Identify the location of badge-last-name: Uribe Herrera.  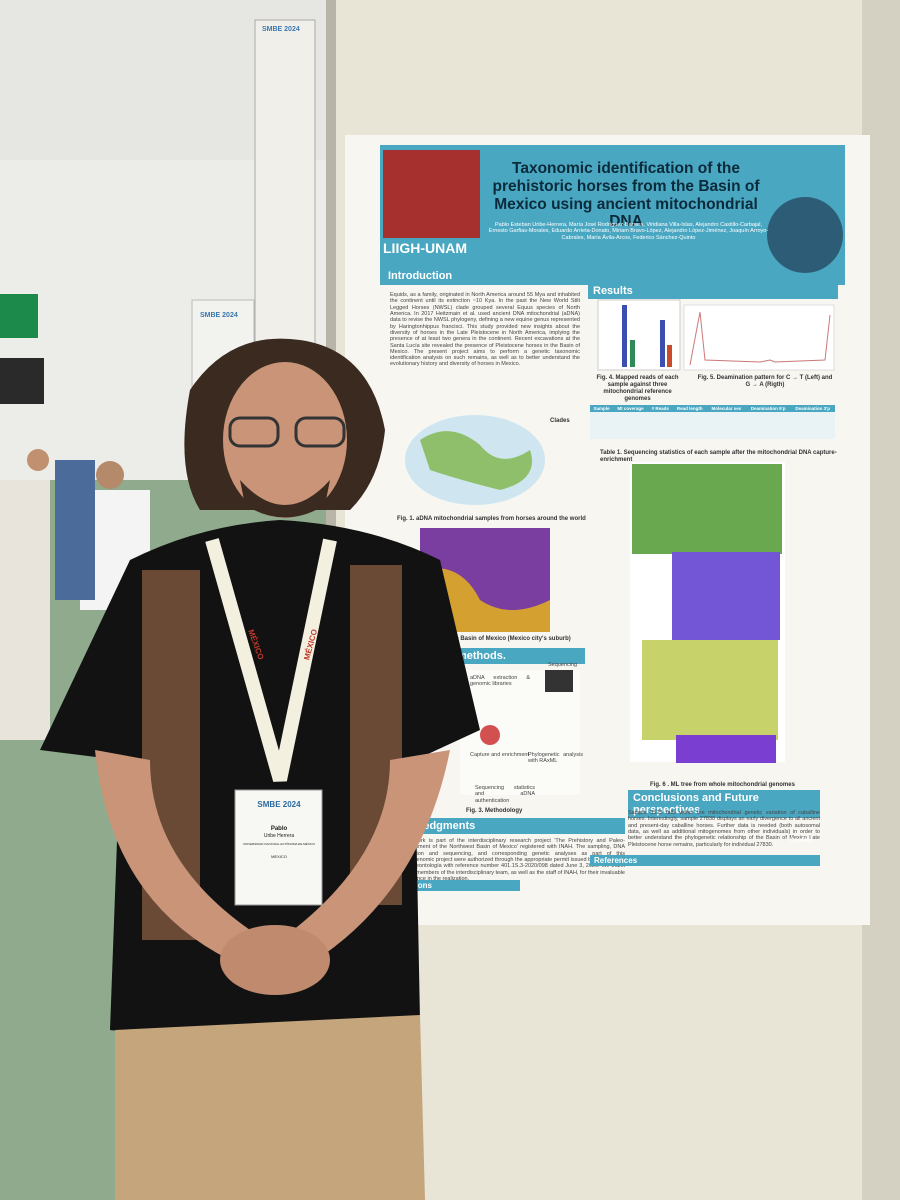
(279, 836).